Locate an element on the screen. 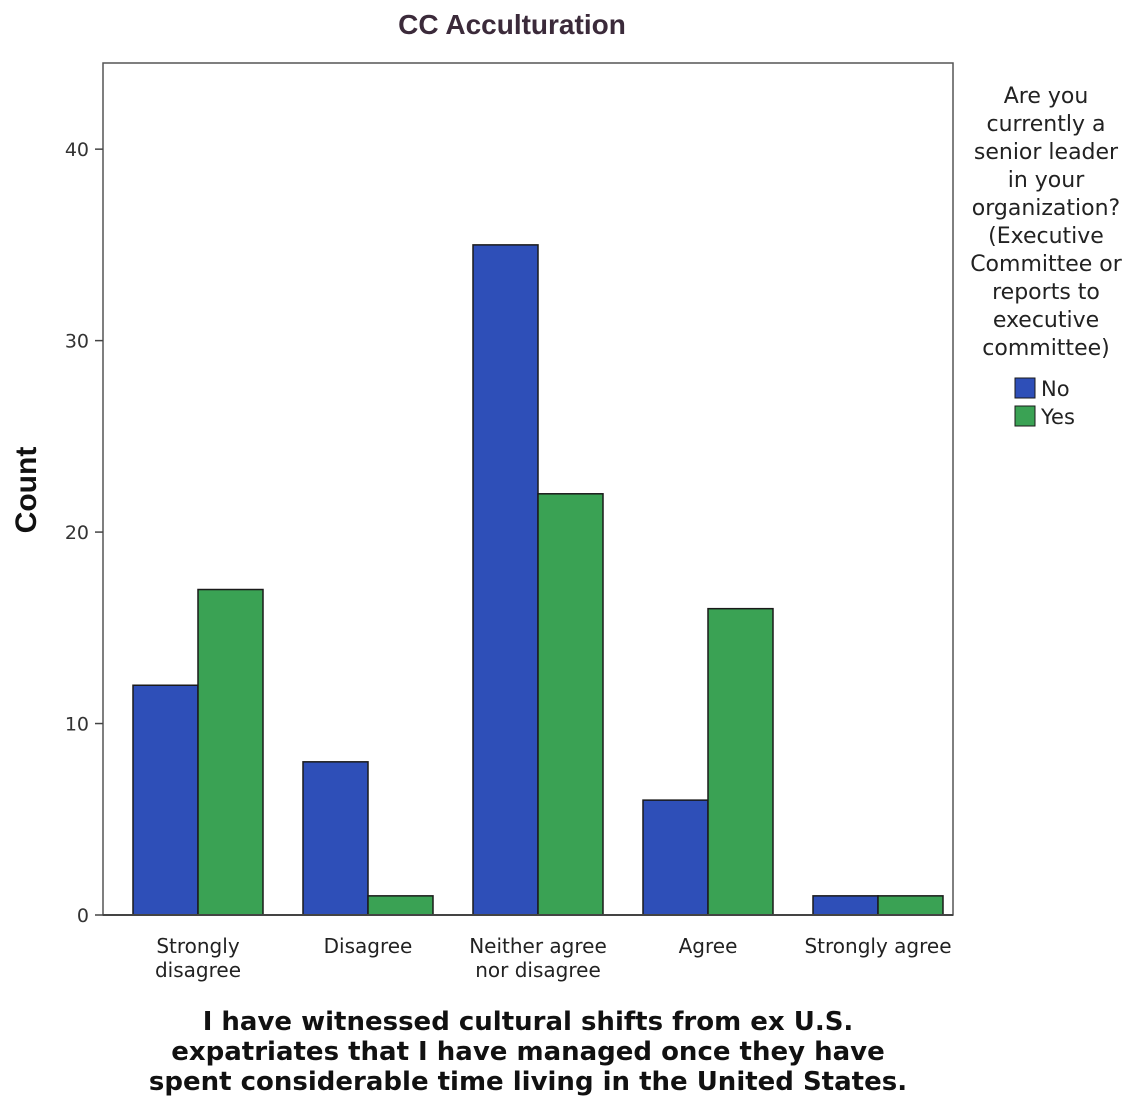 Image resolution: width=1133 pixels, height=1097 pixels. legend-title-line: in your is located at coordinates (1046, 180).